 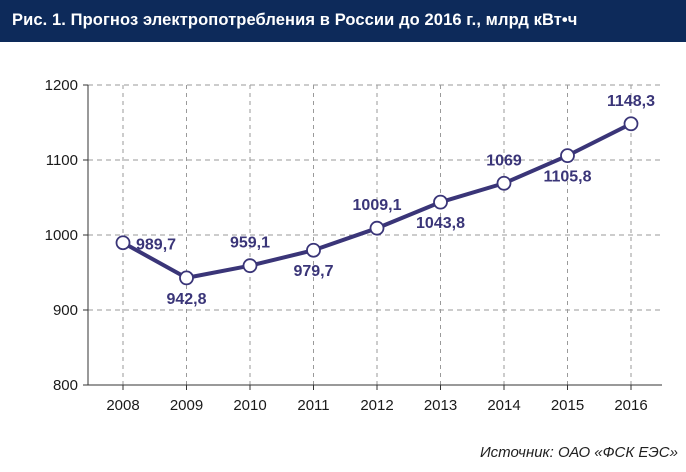 I want to click on y-tick-label: 800, so click(x=65, y=385).